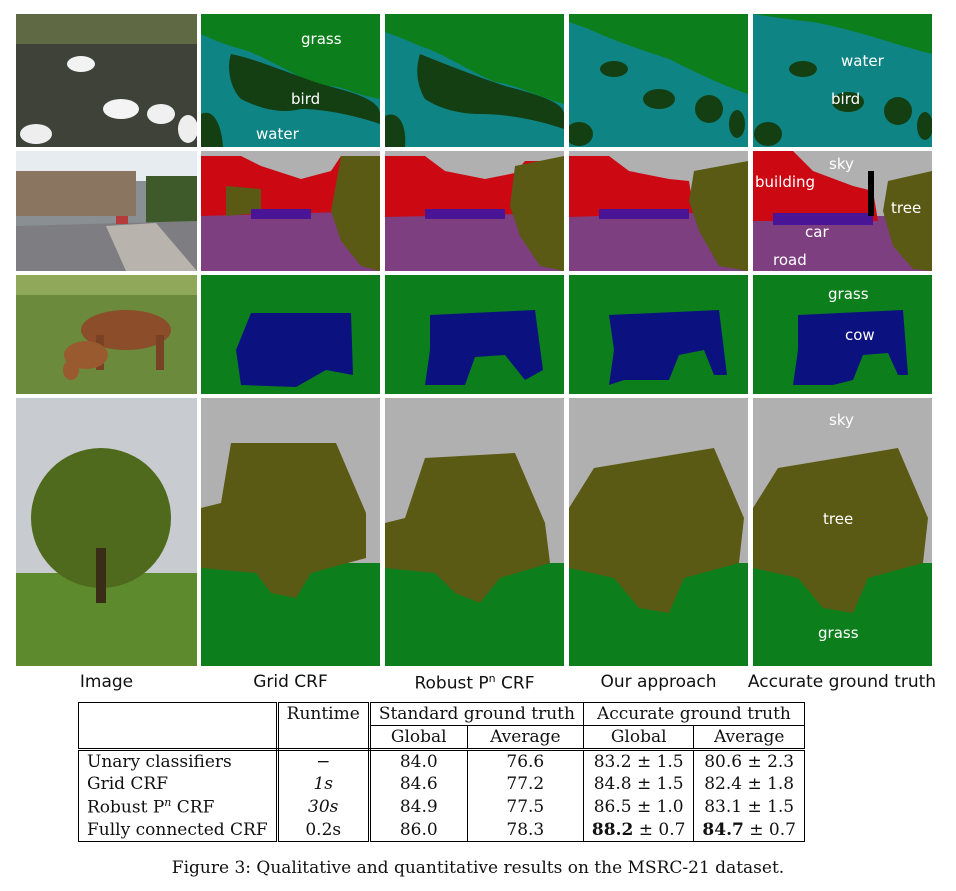  I want to click on seg-cows-gt: grass cow, so click(842, 334).